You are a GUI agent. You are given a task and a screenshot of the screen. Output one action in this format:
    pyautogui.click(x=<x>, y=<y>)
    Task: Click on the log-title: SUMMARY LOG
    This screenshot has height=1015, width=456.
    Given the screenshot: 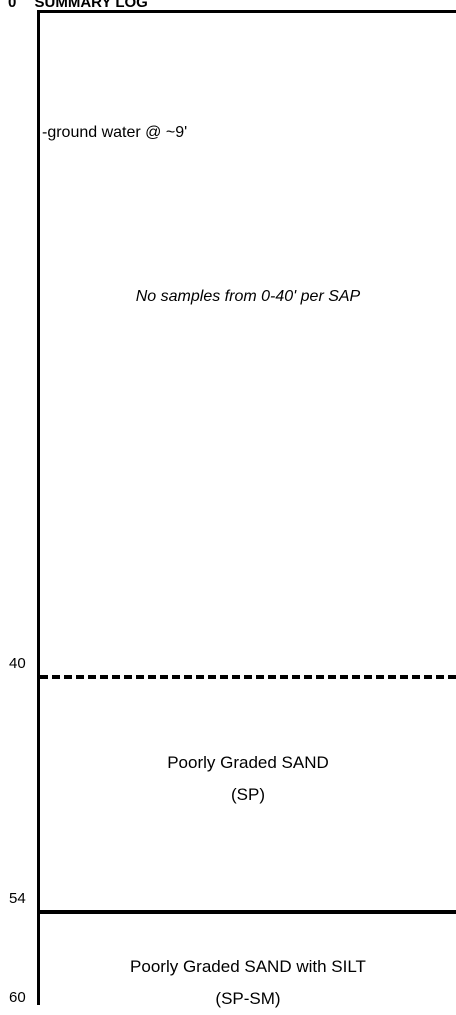 What is the action you would take?
    pyautogui.click(x=91, y=5)
    